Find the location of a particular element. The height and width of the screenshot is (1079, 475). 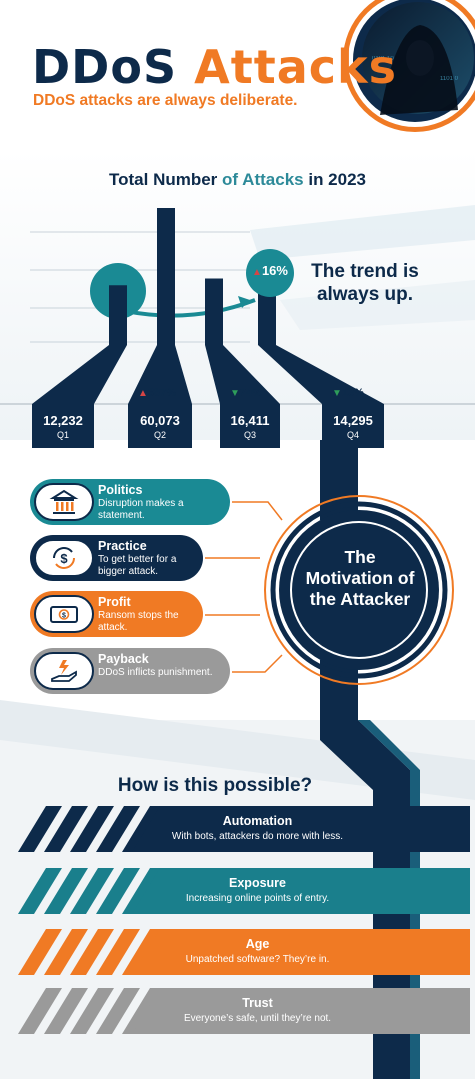

motivation-item-payback: Payback DDoS inflicts punishment. is located at coordinates (130, 671).